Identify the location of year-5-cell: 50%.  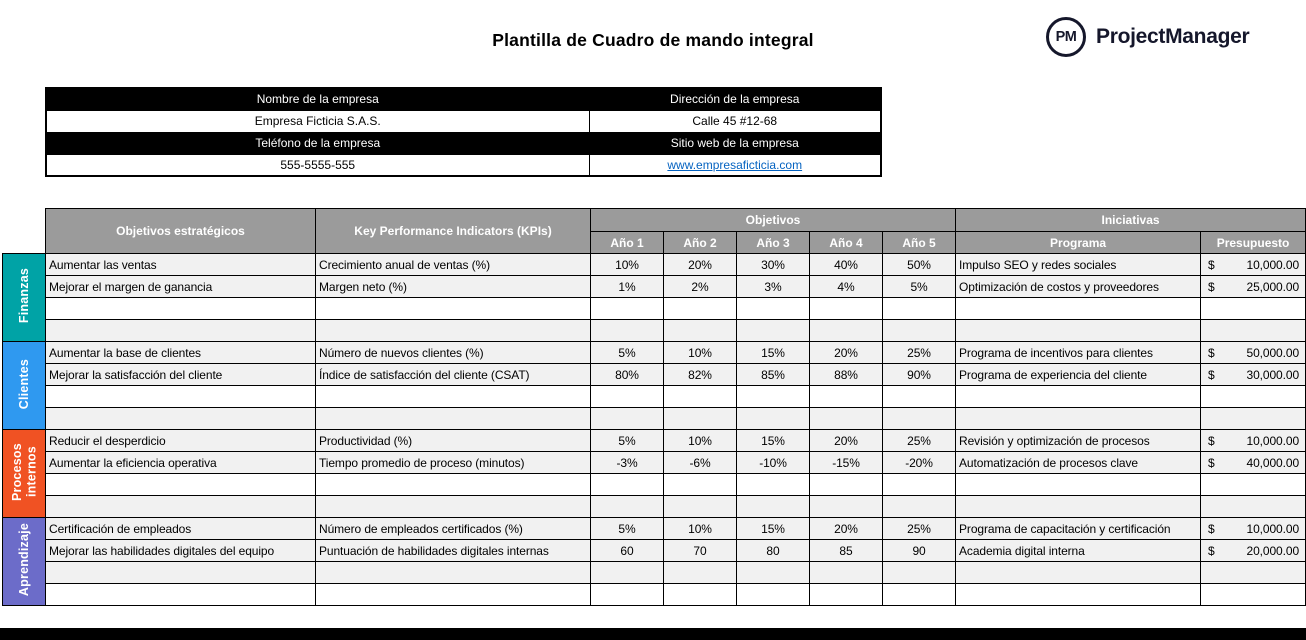
(919, 264).